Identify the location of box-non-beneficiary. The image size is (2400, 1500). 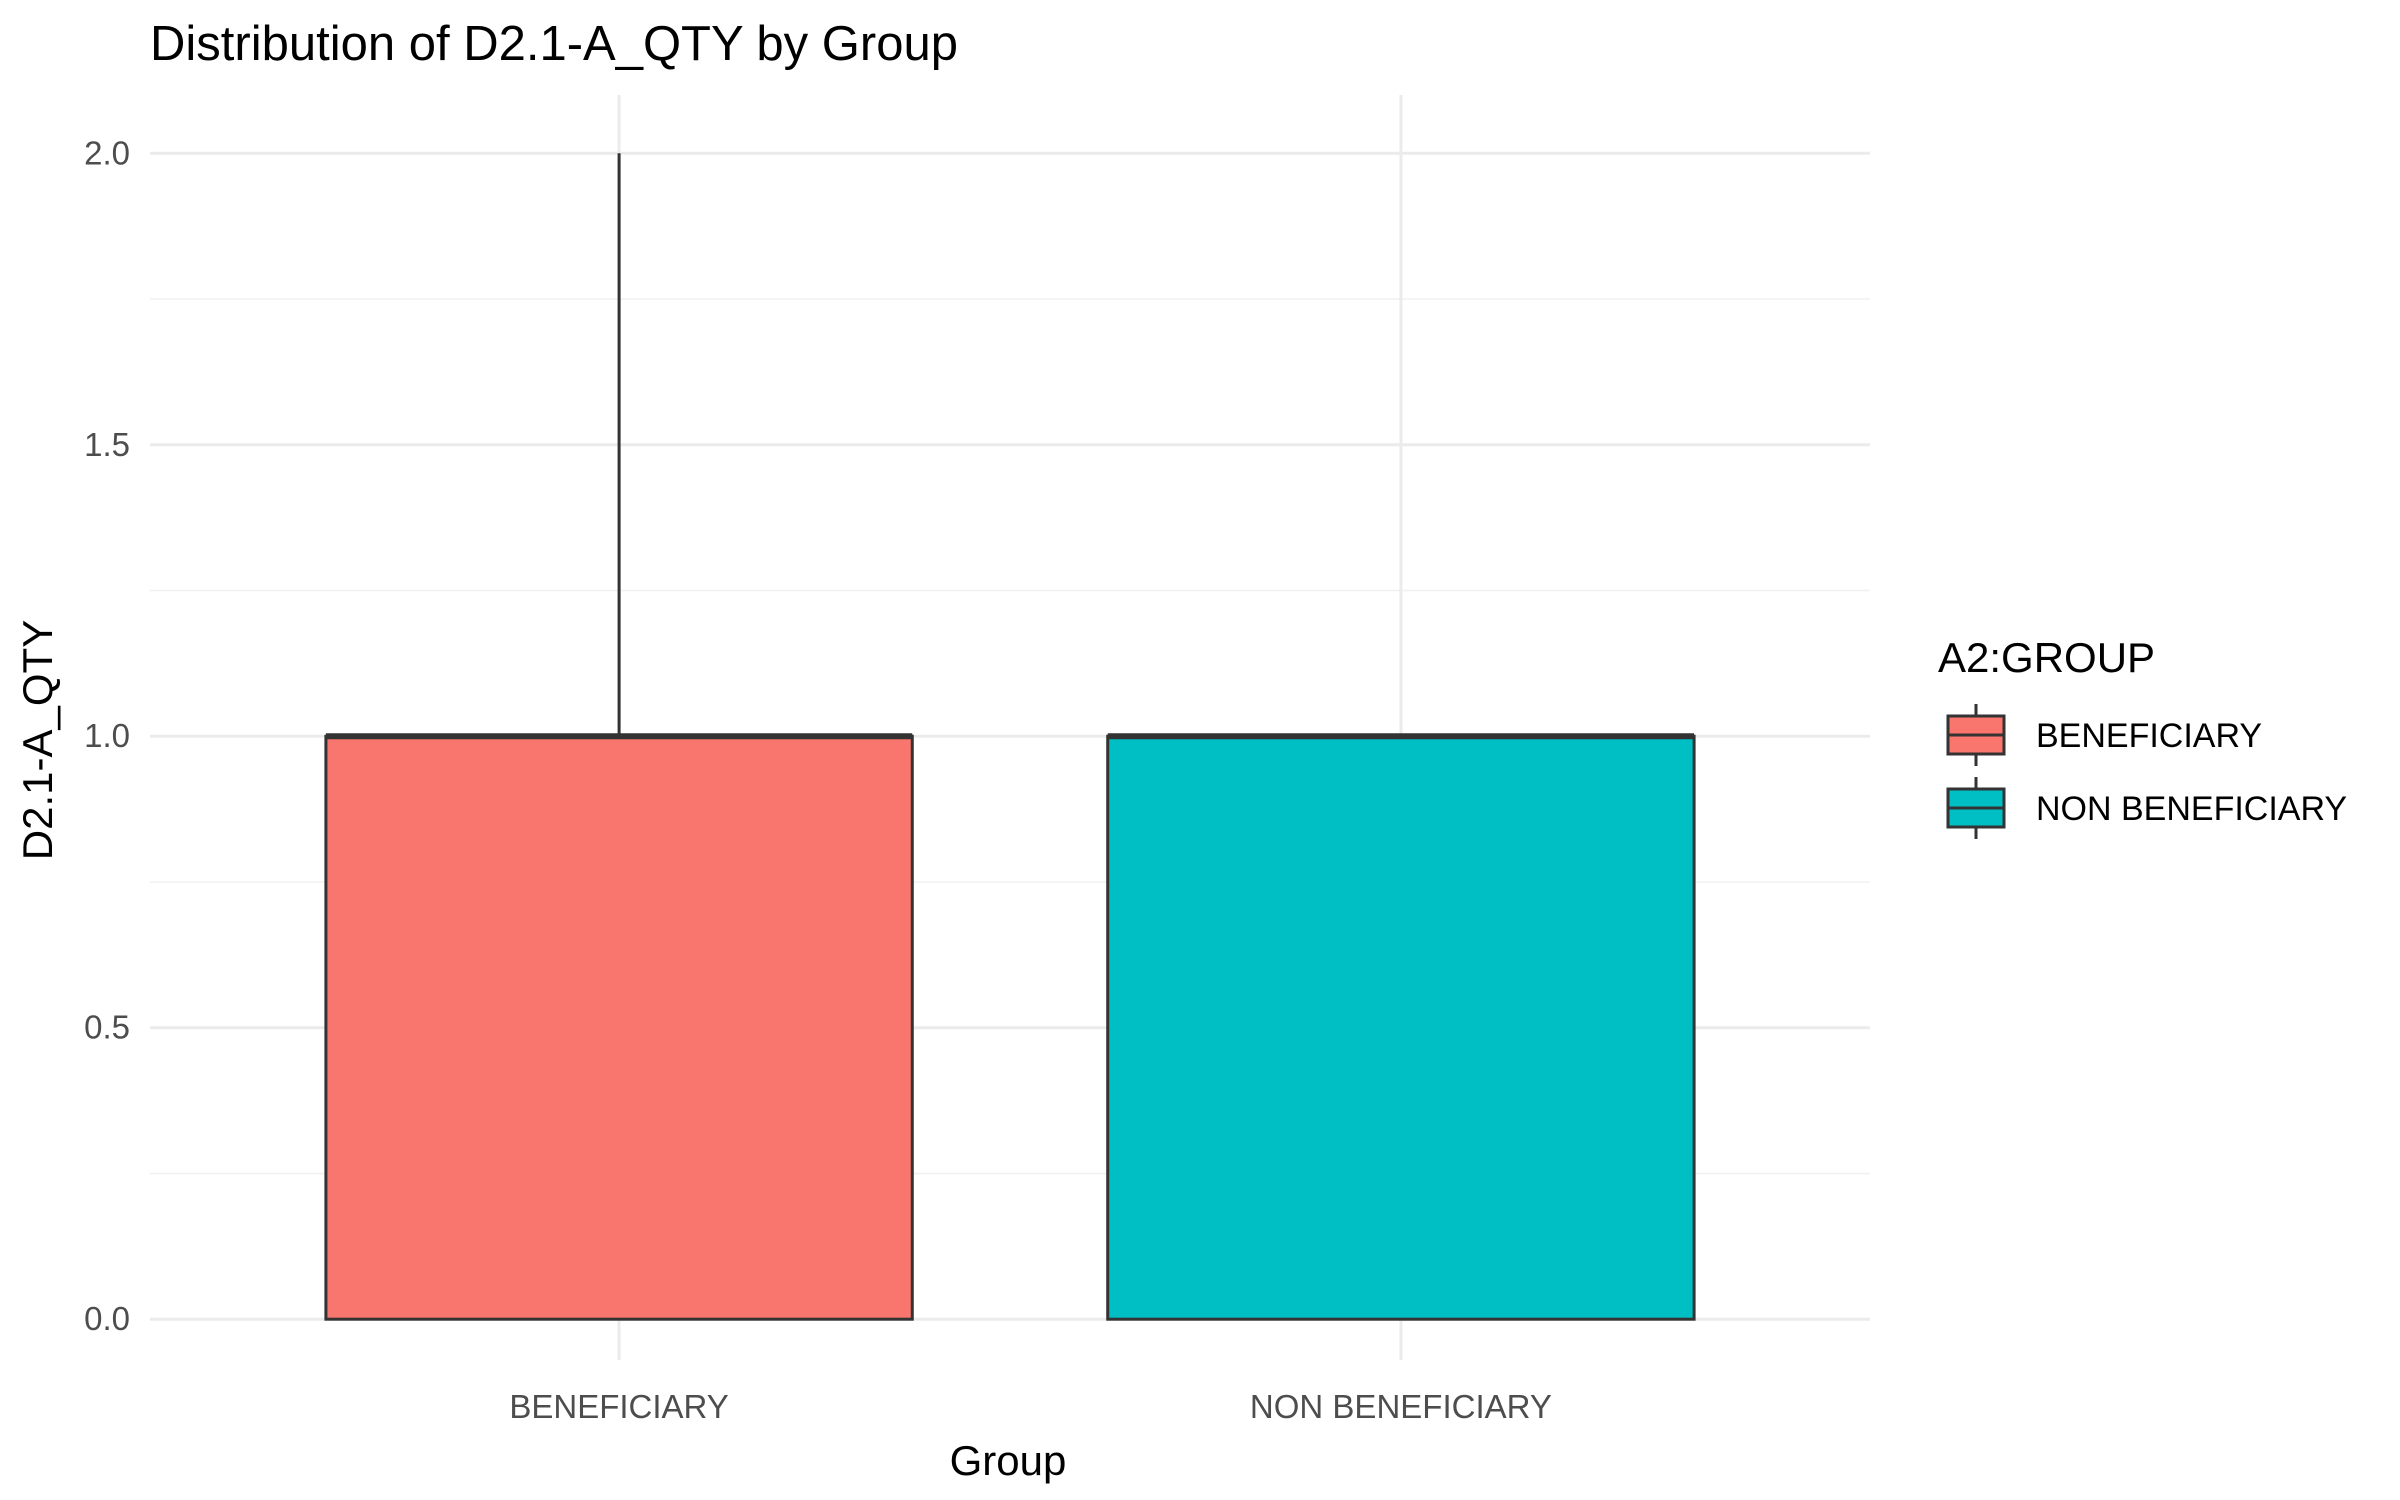
(1401, 1027).